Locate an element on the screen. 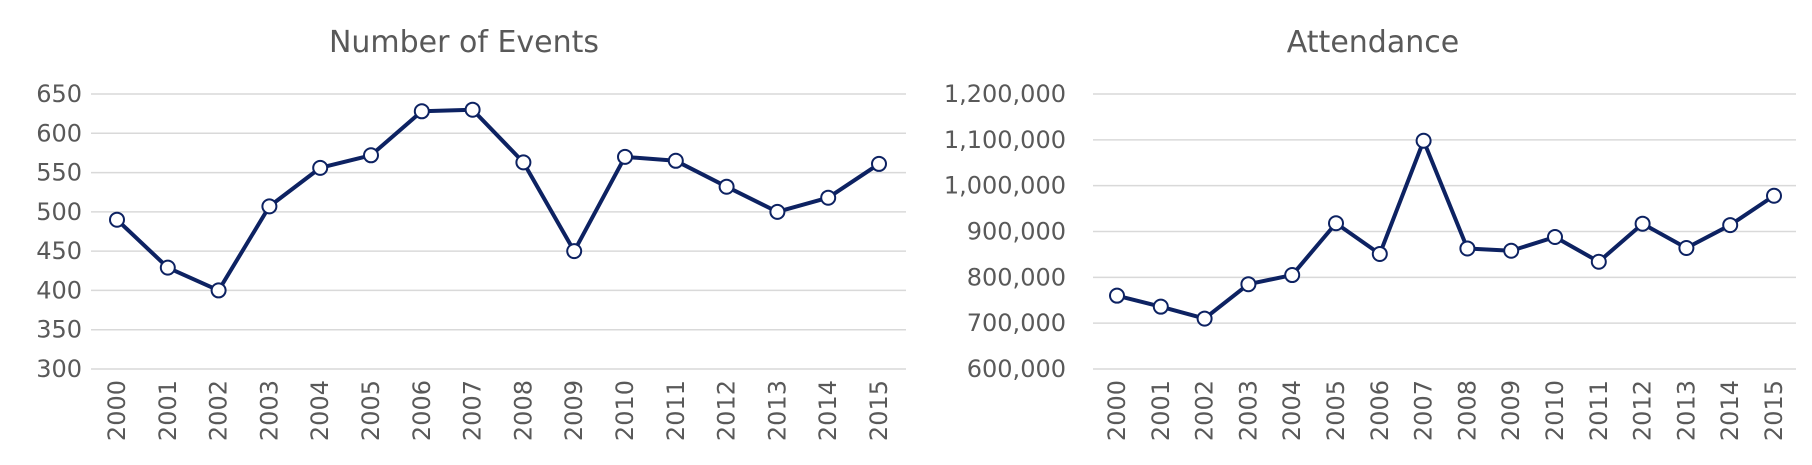 This screenshot has width=1812, height=465. y-tick-label: 650 is located at coordinates (59, 94).